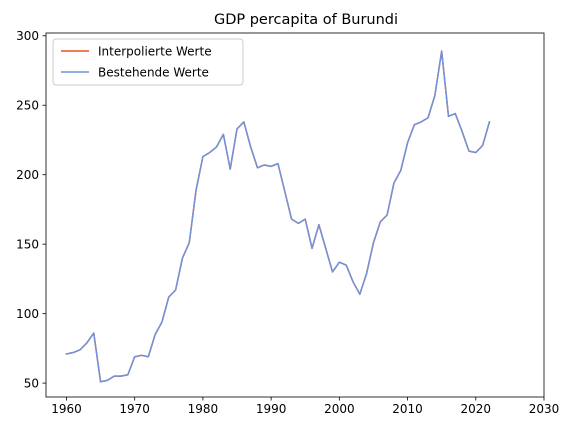  Describe the element at coordinates (407, 409) in the screenshot. I see `x-tick-label: 2010` at that location.